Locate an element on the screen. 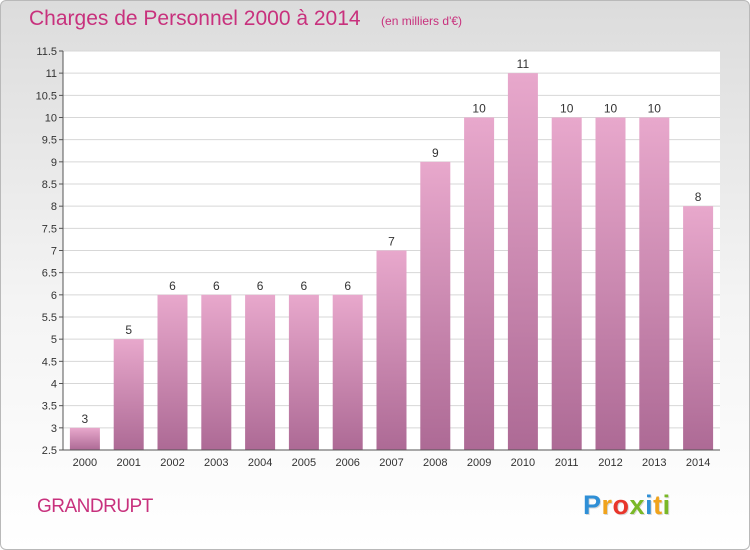  y-tick-label: 3 is located at coordinates (54, 429).